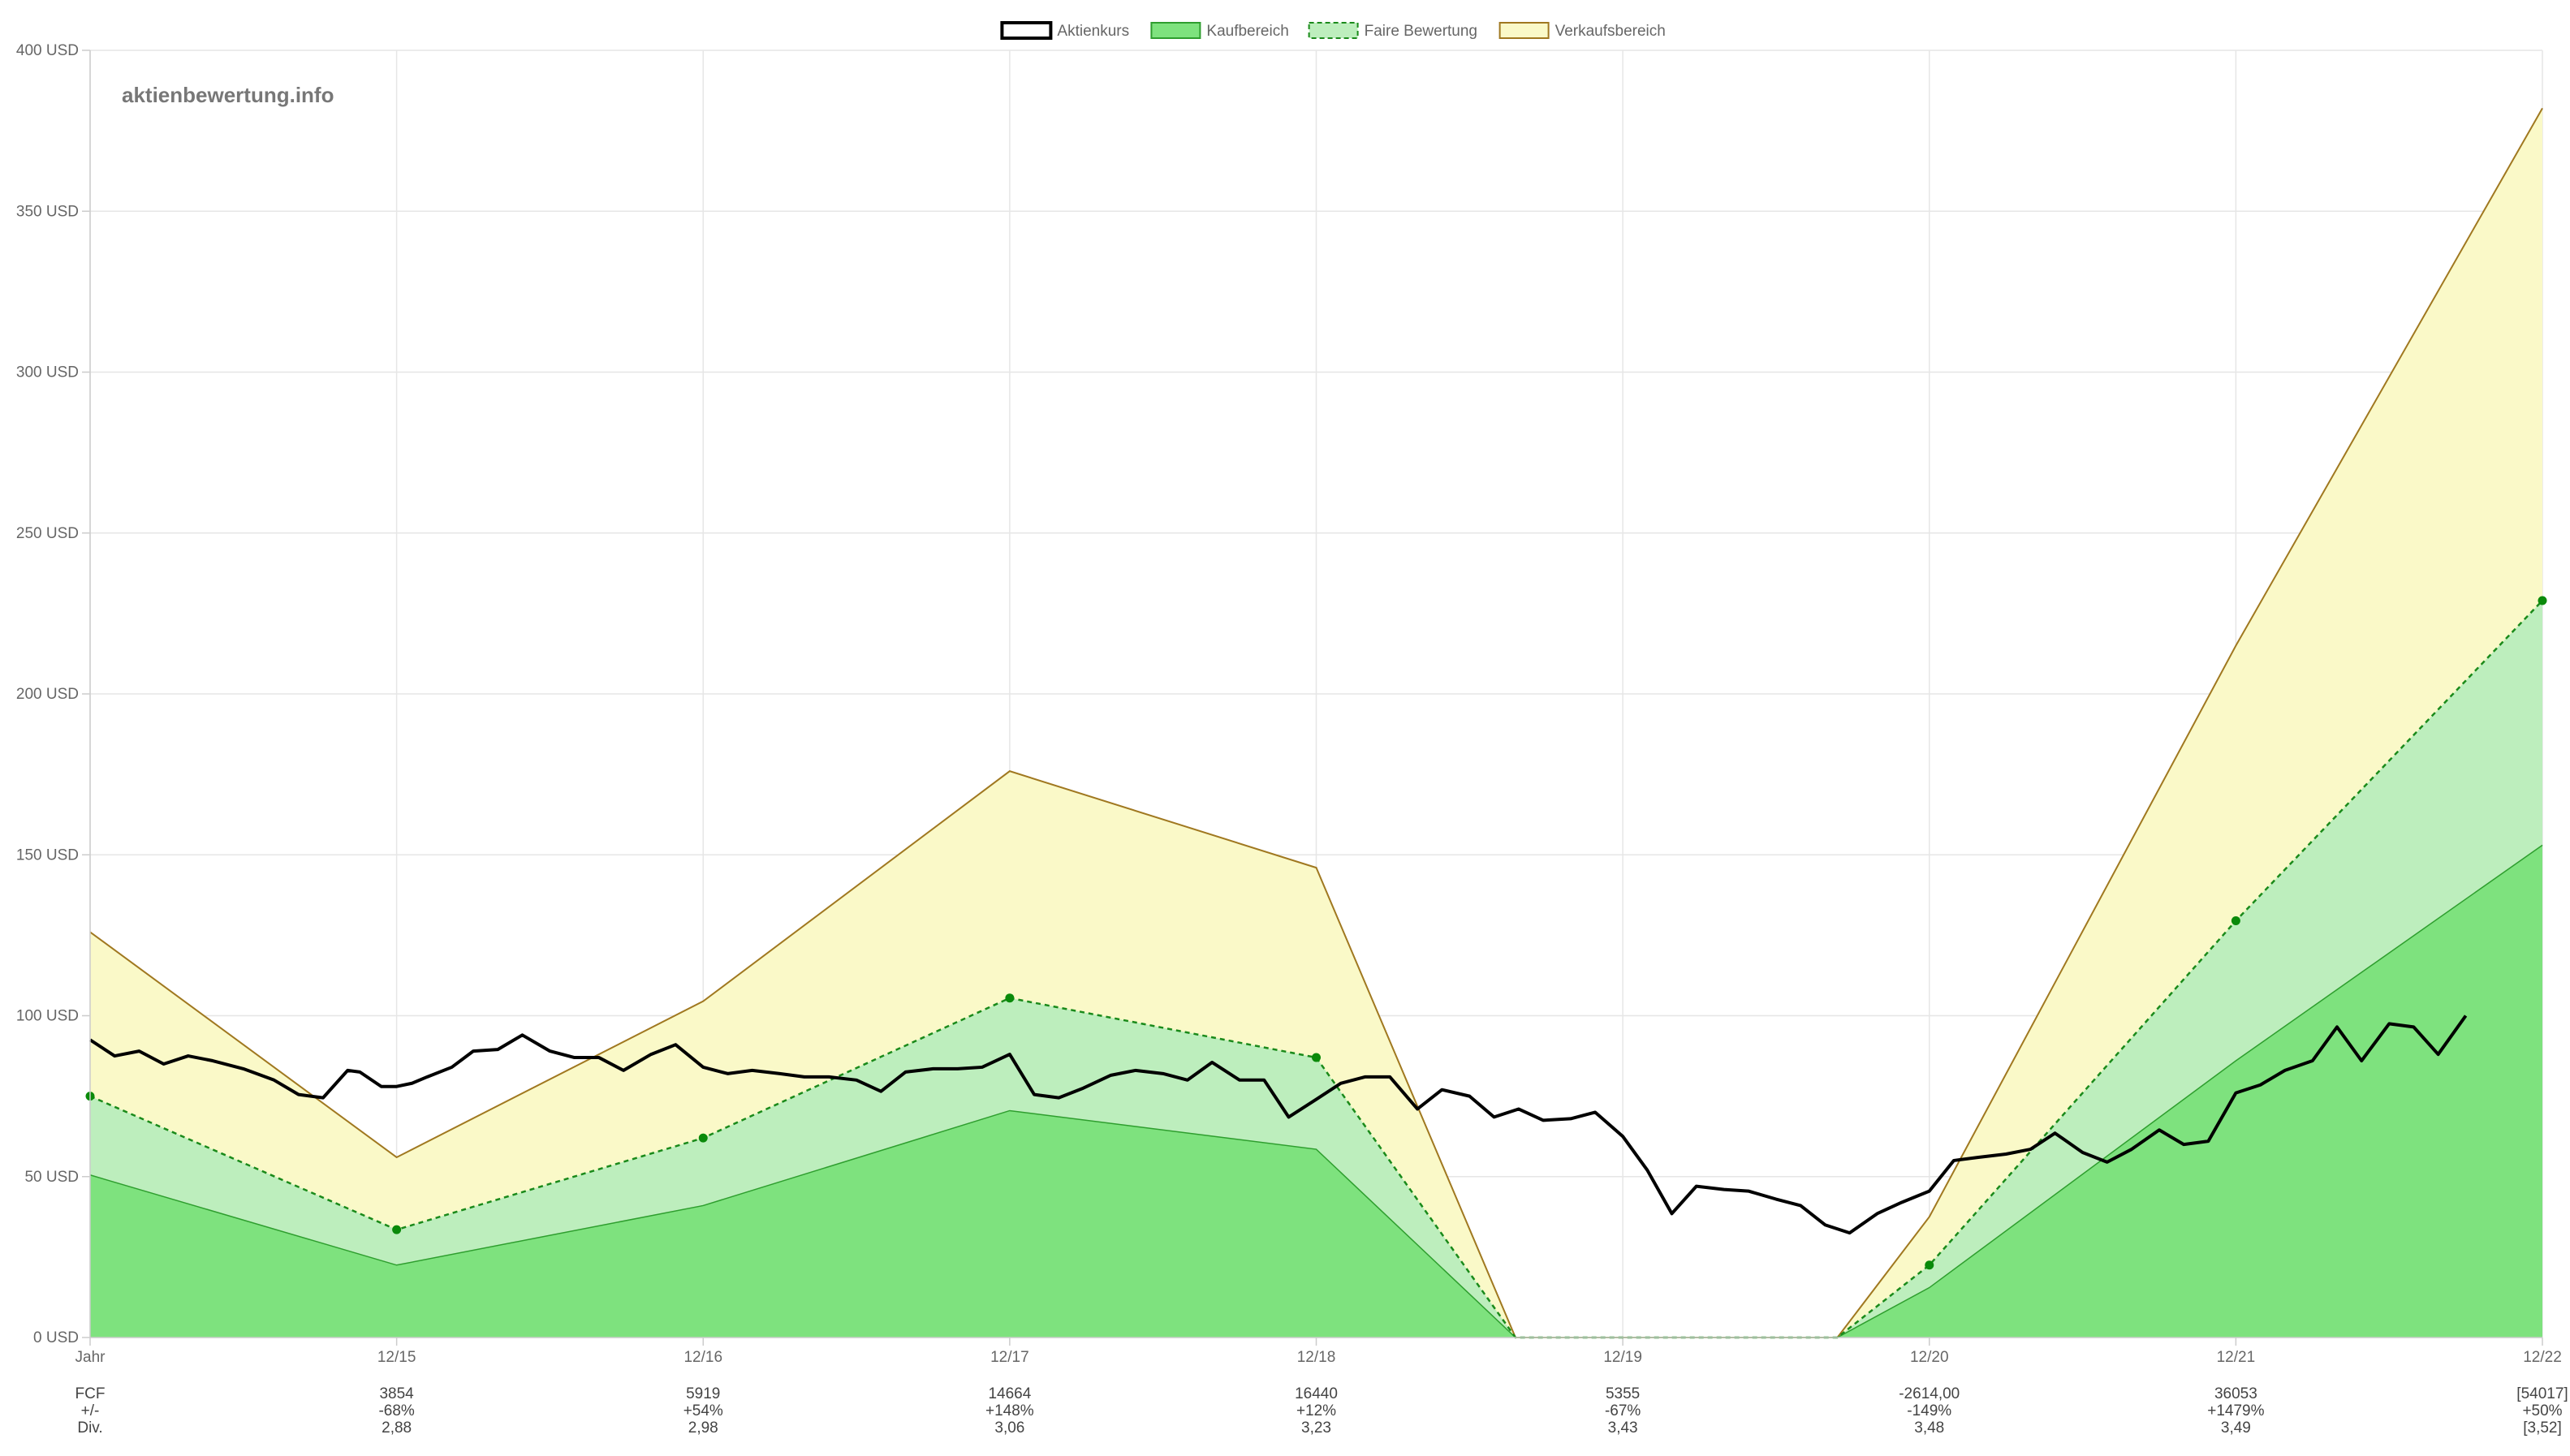  I want to click on table-row-label: Div., so click(90, 1428).